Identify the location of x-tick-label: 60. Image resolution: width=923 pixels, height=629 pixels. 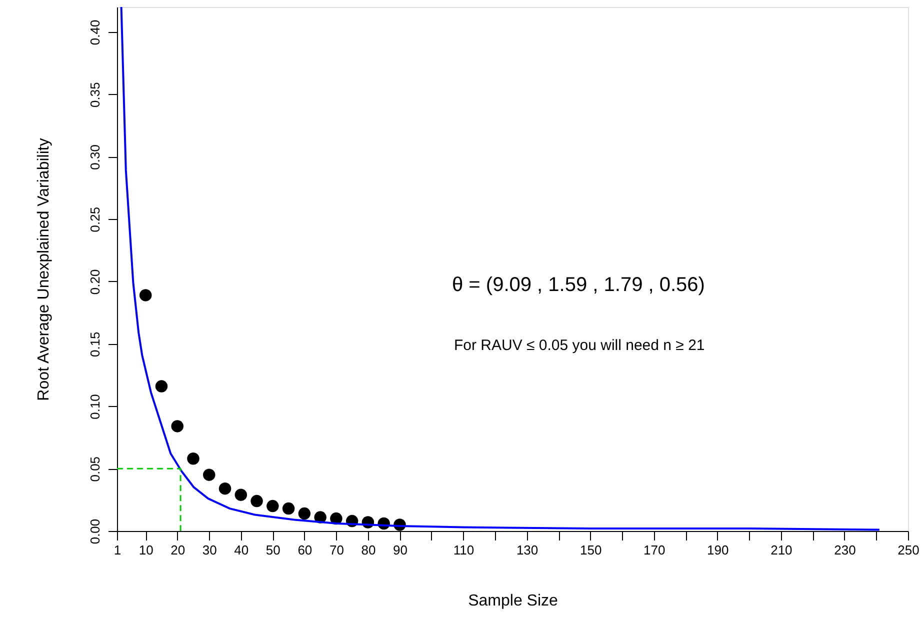
(305, 550).